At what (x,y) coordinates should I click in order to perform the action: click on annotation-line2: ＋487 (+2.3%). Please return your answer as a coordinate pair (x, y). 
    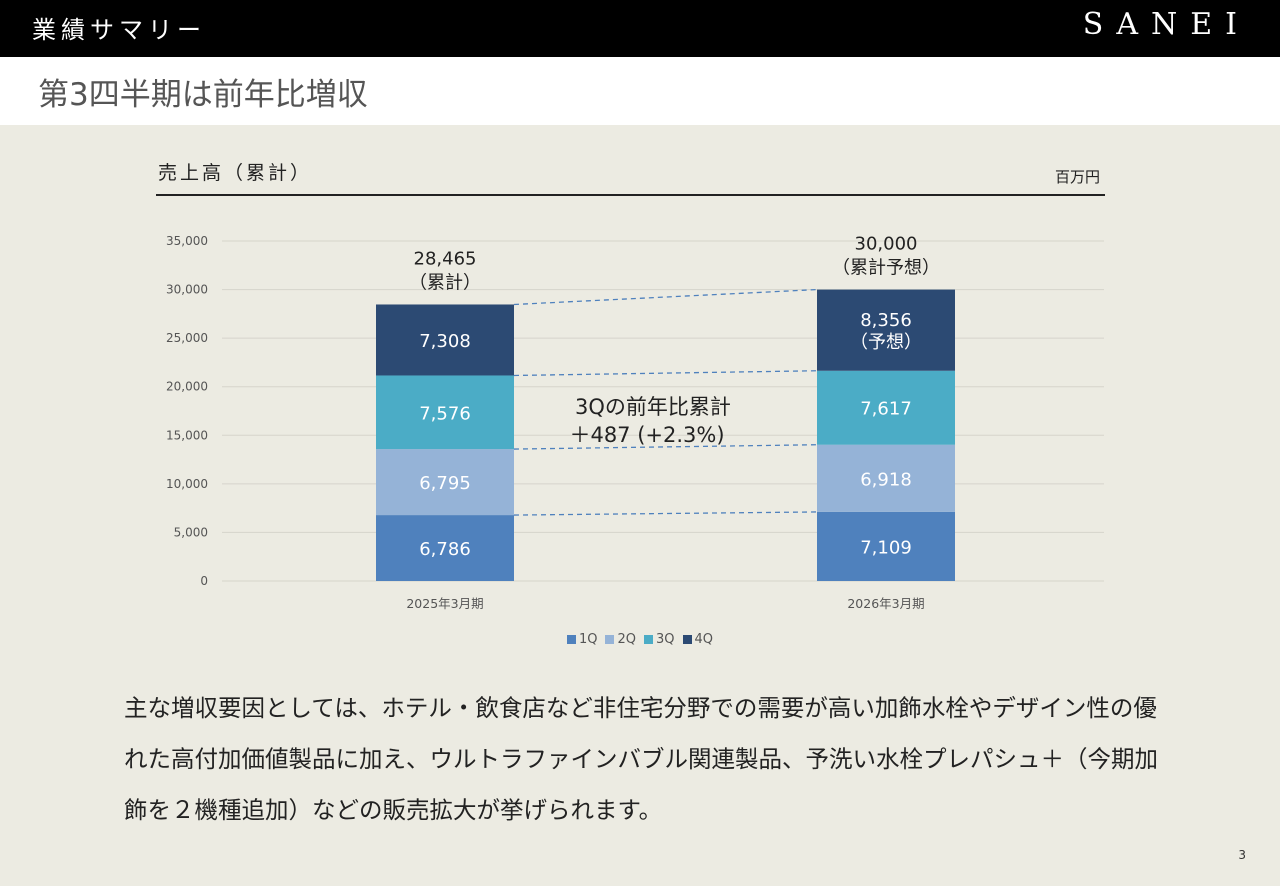
    Looking at the image, I should click on (646, 435).